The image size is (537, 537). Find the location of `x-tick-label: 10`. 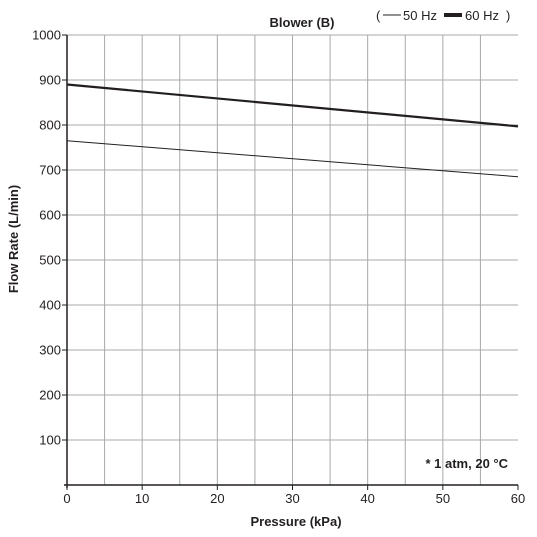

x-tick-label: 10 is located at coordinates (142, 498).